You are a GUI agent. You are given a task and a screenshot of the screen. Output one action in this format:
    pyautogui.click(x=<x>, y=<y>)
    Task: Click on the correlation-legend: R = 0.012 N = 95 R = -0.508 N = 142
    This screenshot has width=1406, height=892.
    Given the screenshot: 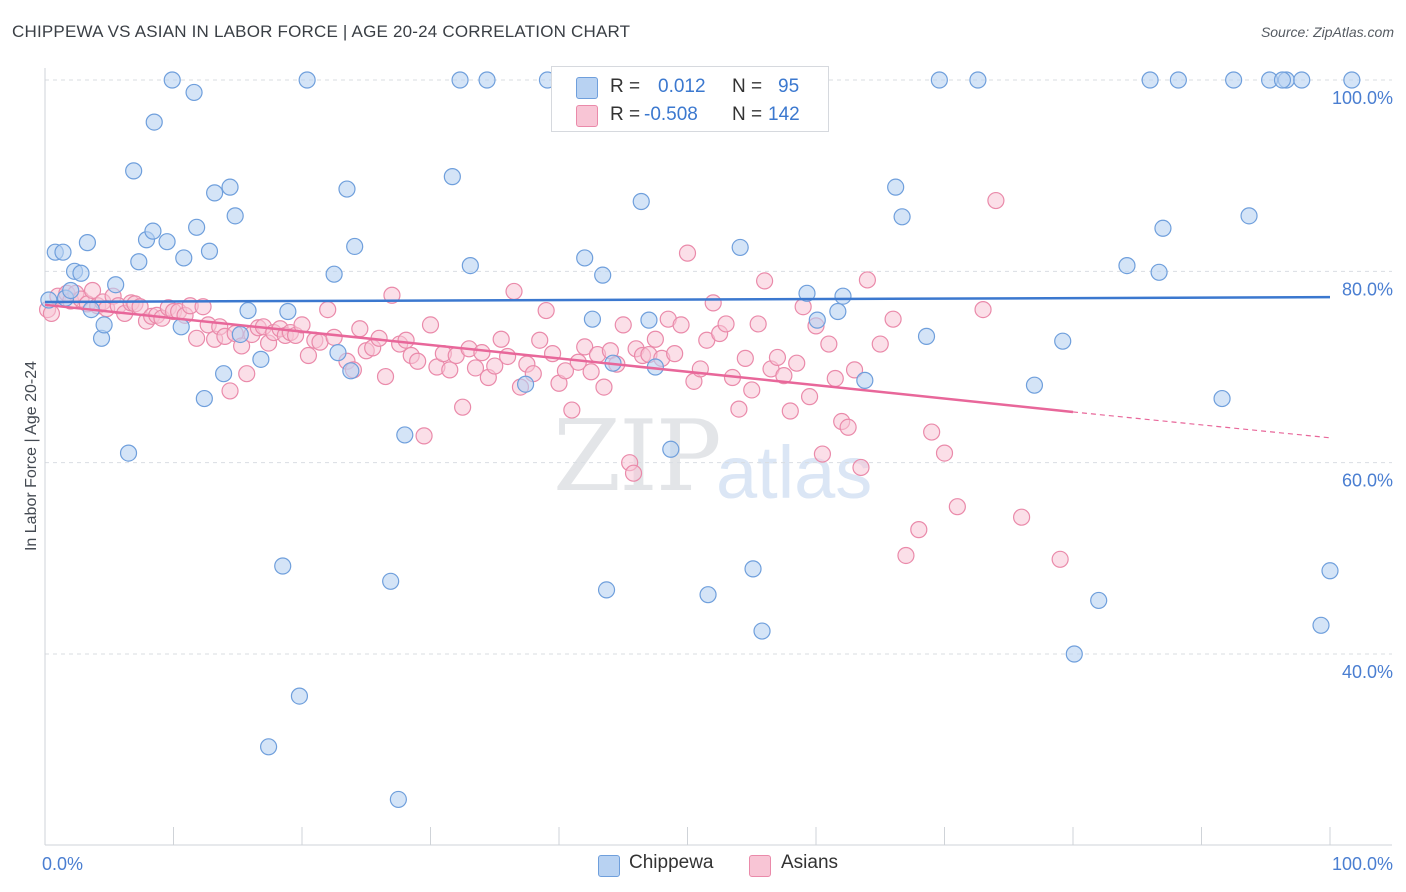 What is the action you would take?
    pyautogui.click(x=690, y=99)
    